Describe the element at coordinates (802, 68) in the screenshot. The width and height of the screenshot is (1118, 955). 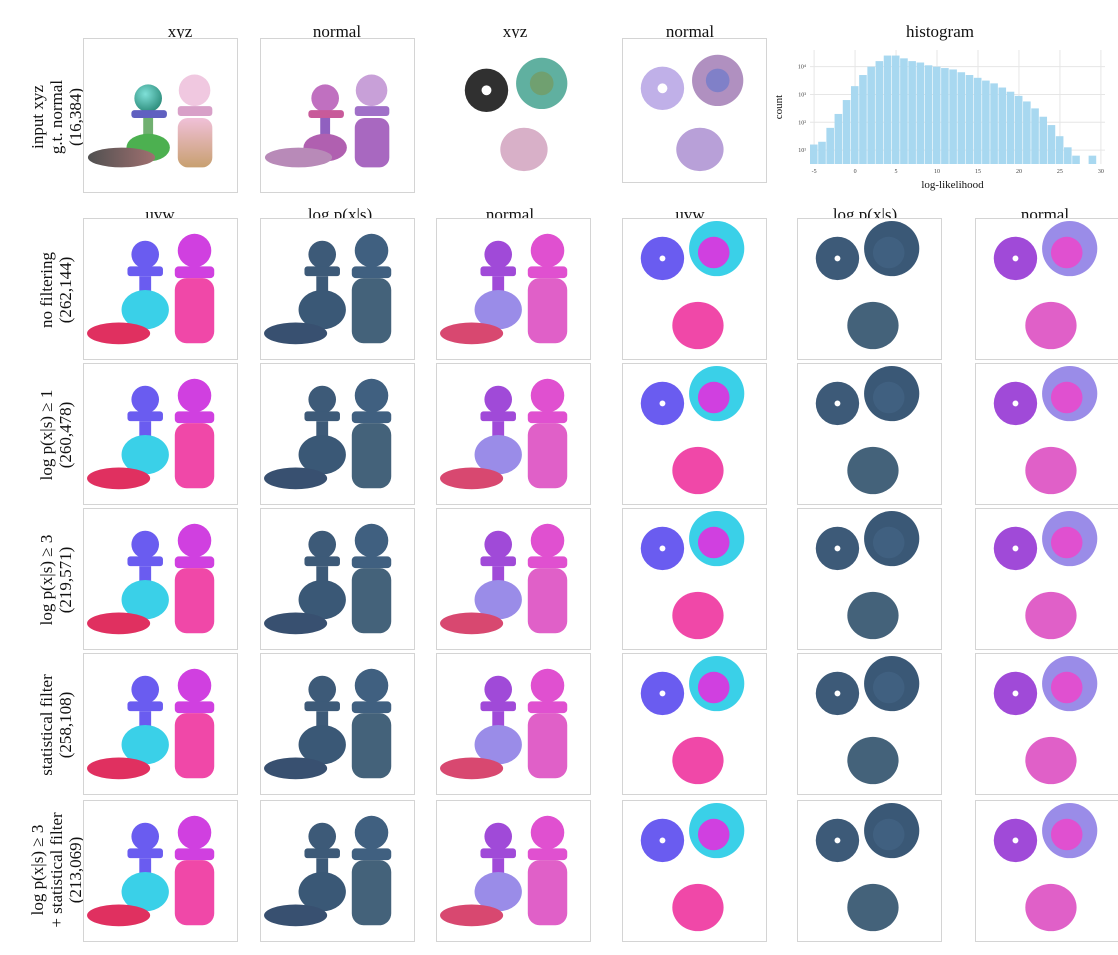
I see `y-tick-label: 10⁴` at that location.